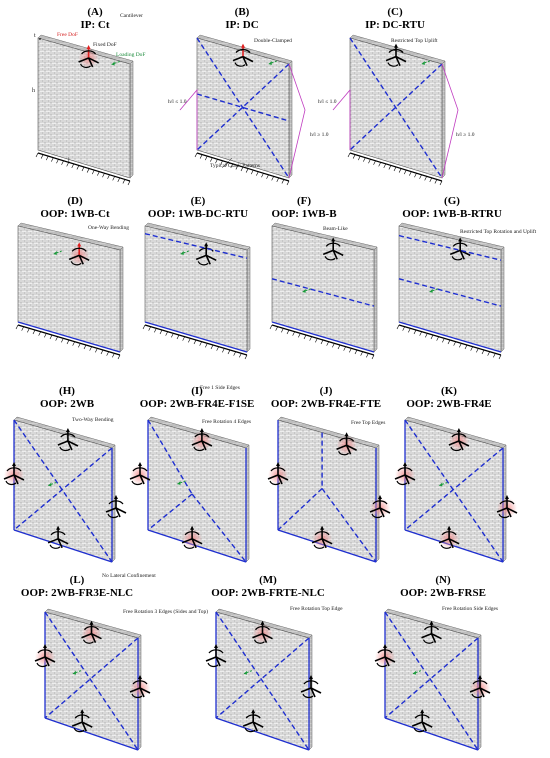 The height and width of the screenshot is (758, 550). What do you see at coordinates (75, 214) in the screenshot?
I see `panel-D-title: OOP: 1WB-Ct` at bounding box center [75, 214].